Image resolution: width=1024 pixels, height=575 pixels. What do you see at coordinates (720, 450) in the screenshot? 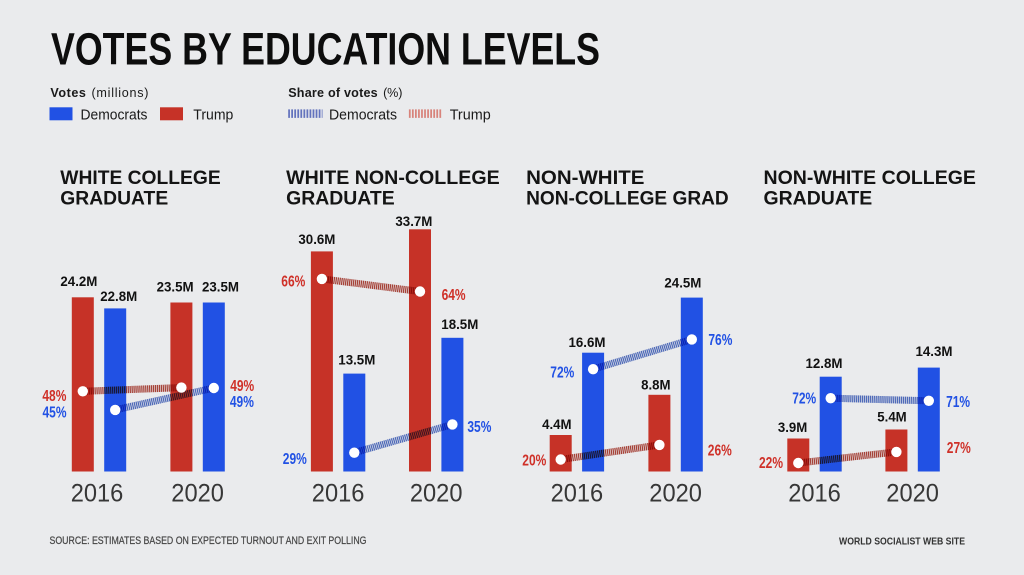
I see `svg-text: 26%` at bounding box center [720, 450].